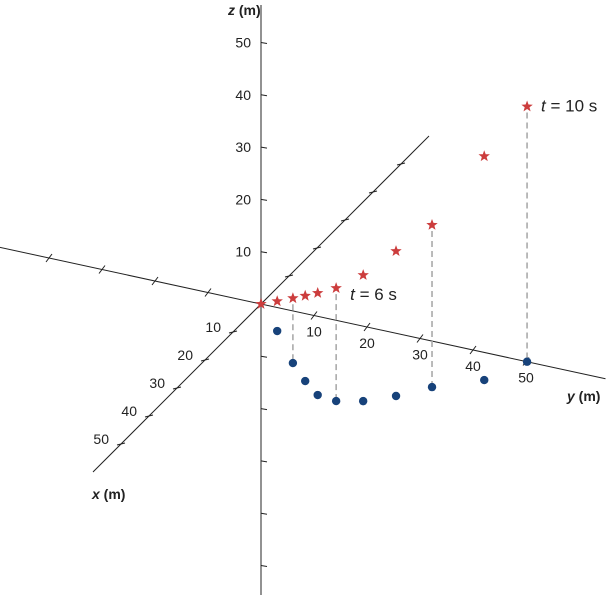 The height and width of the screenshot is (604, 609). I want to click on x-axis-title: x (m), so click(108, 494).